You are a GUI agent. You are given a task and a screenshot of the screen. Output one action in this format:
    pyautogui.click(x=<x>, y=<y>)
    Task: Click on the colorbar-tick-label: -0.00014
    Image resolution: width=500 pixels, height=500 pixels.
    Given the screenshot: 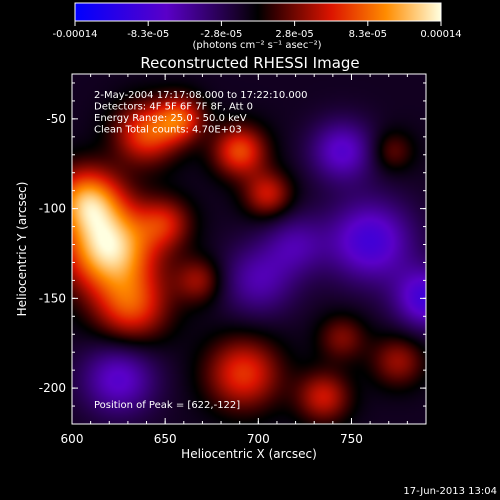 What is the action you would take?
    pyautogui.click(x=75, y=34)
    